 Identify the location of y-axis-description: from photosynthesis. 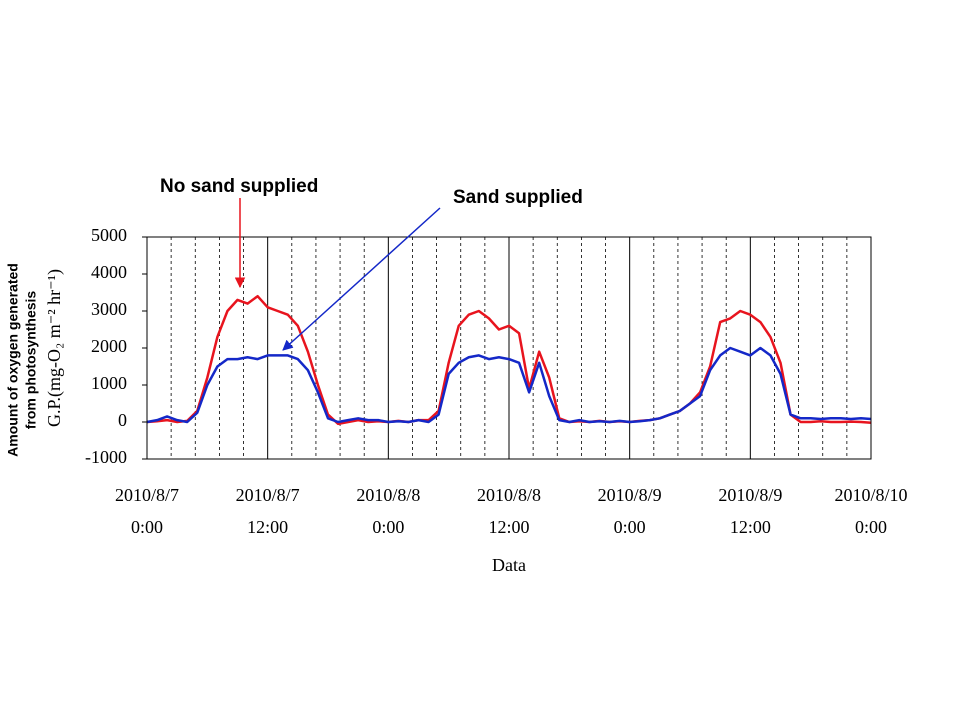
(31, 360).